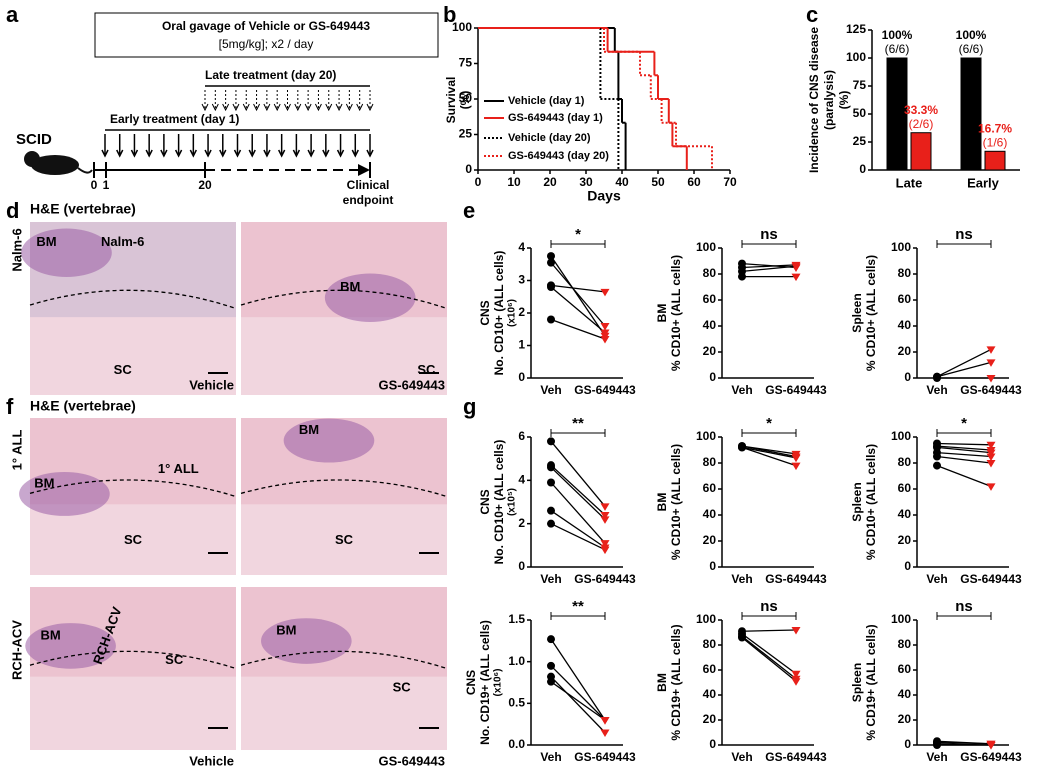 This screenshot has width=1050, height=773. I want to click on x-tick-label: 30, so click(586, 182).